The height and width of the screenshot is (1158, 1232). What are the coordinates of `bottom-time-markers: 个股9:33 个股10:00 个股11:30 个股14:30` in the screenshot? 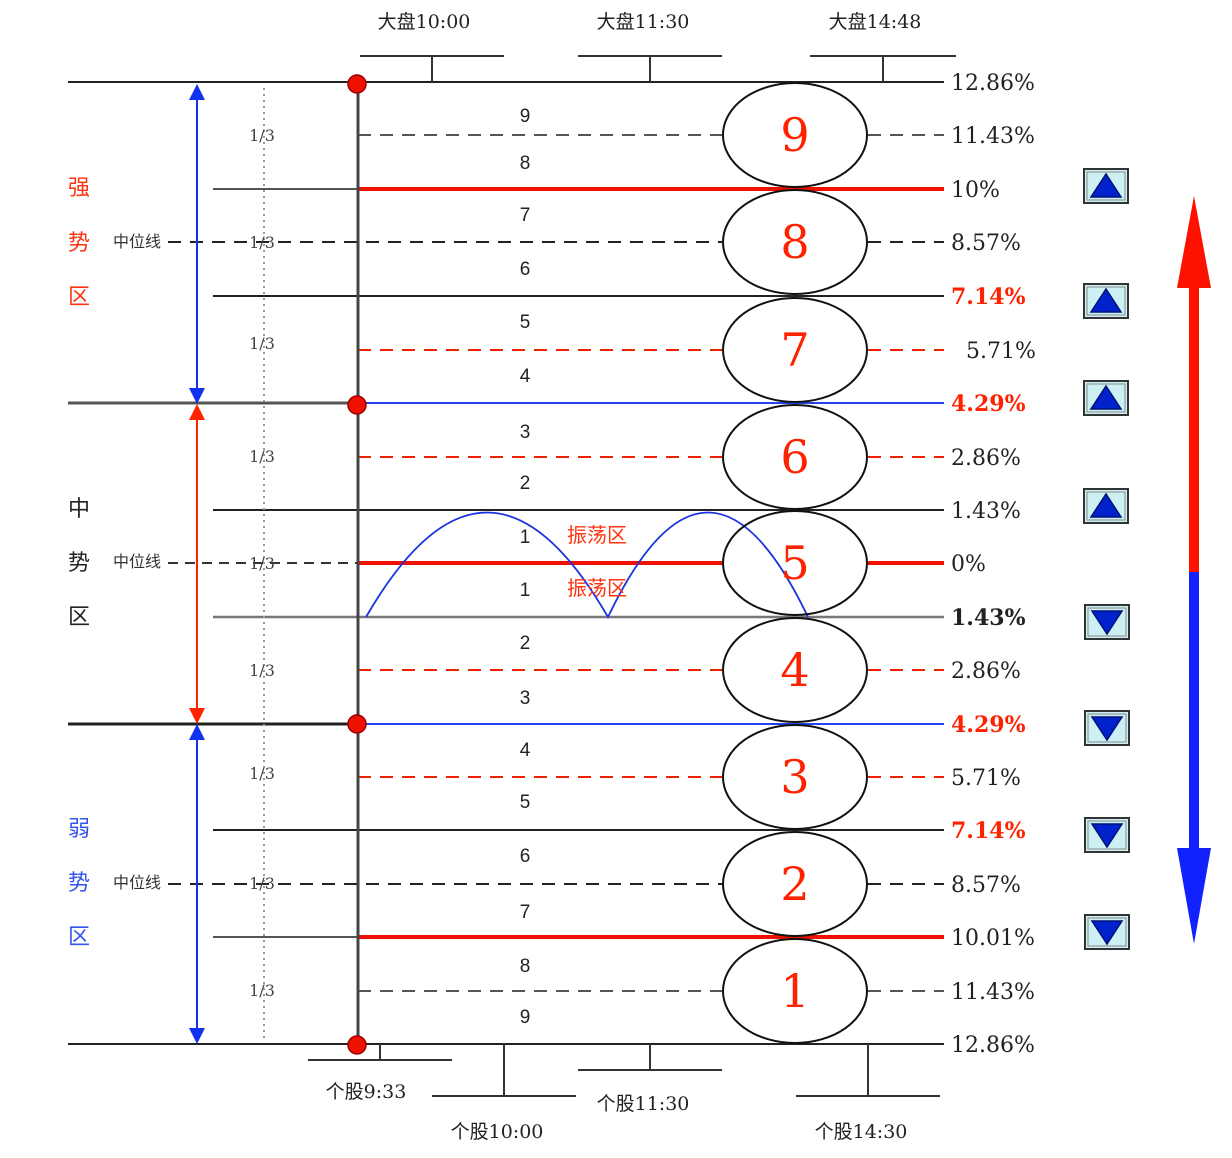 It's located at (624, 1093).